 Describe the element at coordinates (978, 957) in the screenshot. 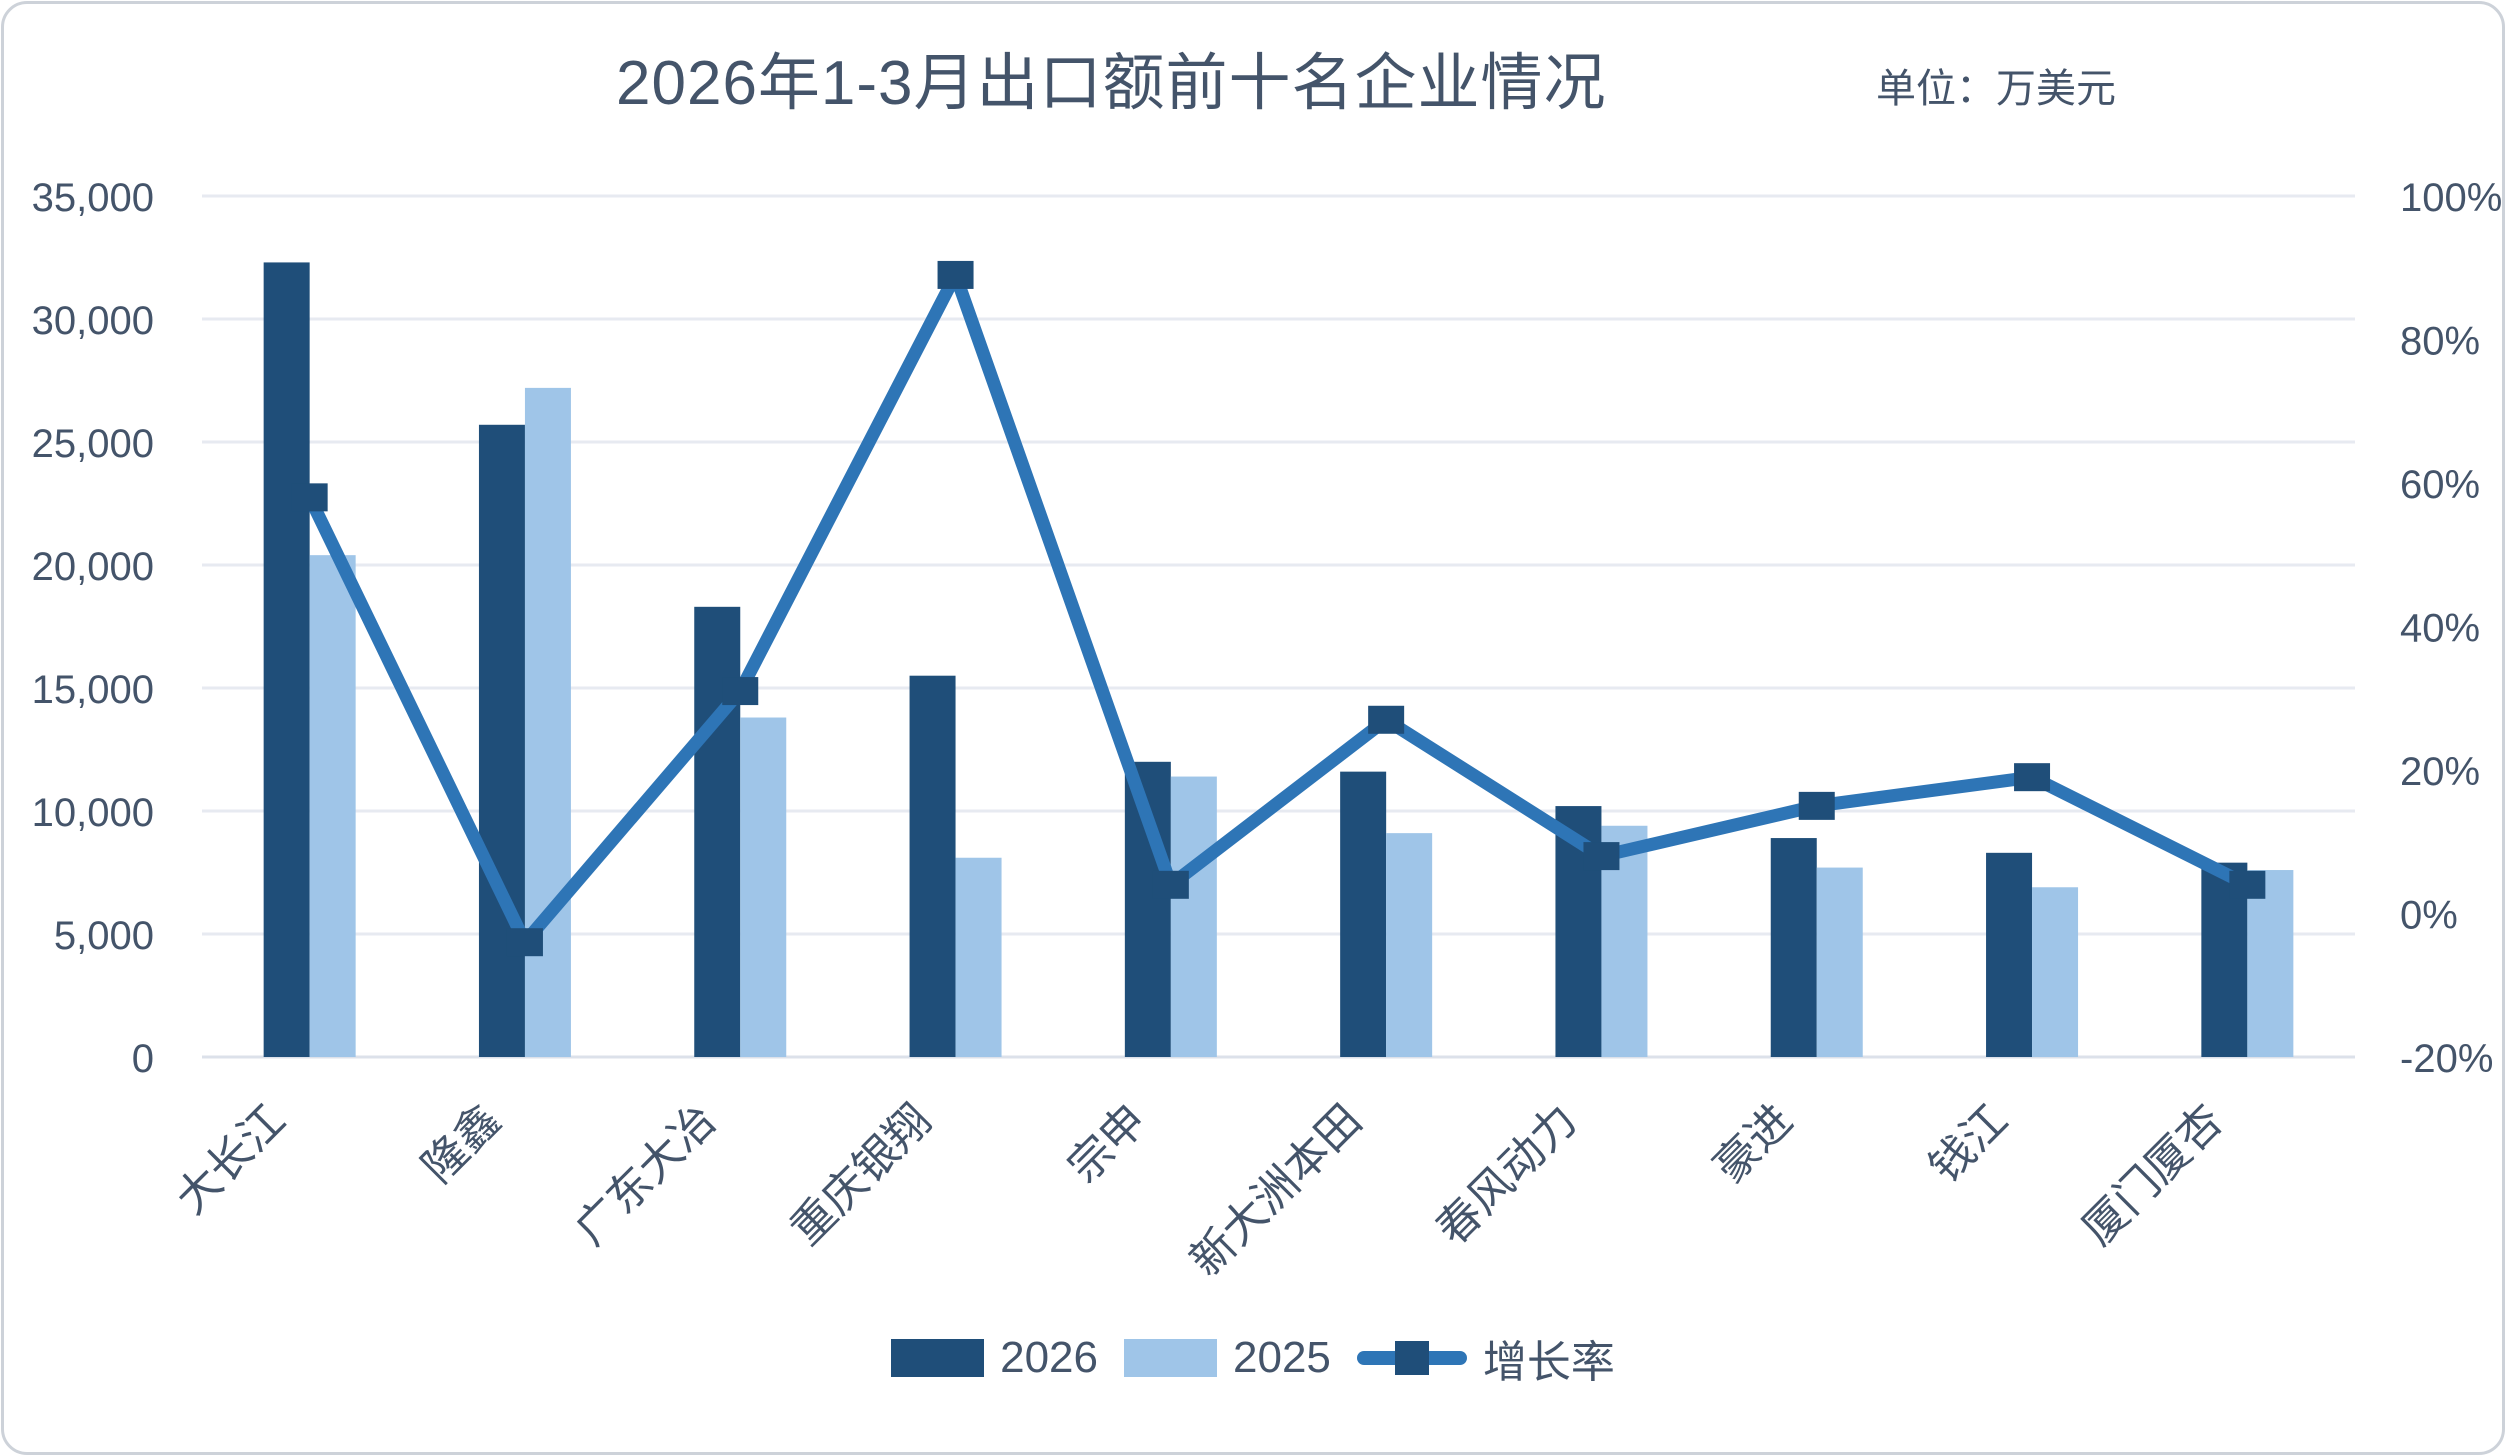

I see `bar-2025-重庆银翔` at that location.